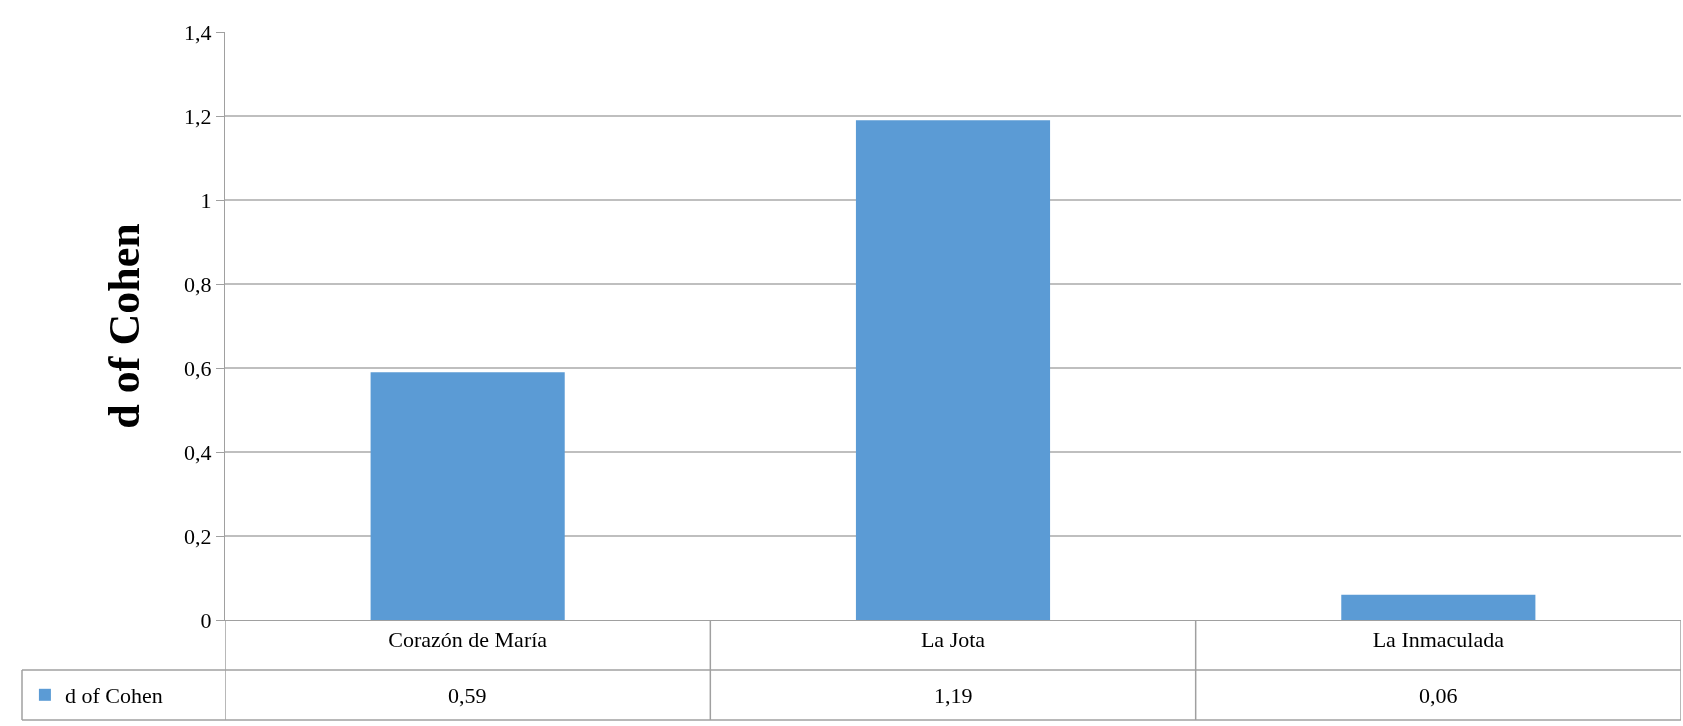 This screenshot has width=1683, height=726. What do you see at coordinates (468, 640) in the screenshot?
I see `x-tick-label: Corazón de María` at bounding box center [468, 640].